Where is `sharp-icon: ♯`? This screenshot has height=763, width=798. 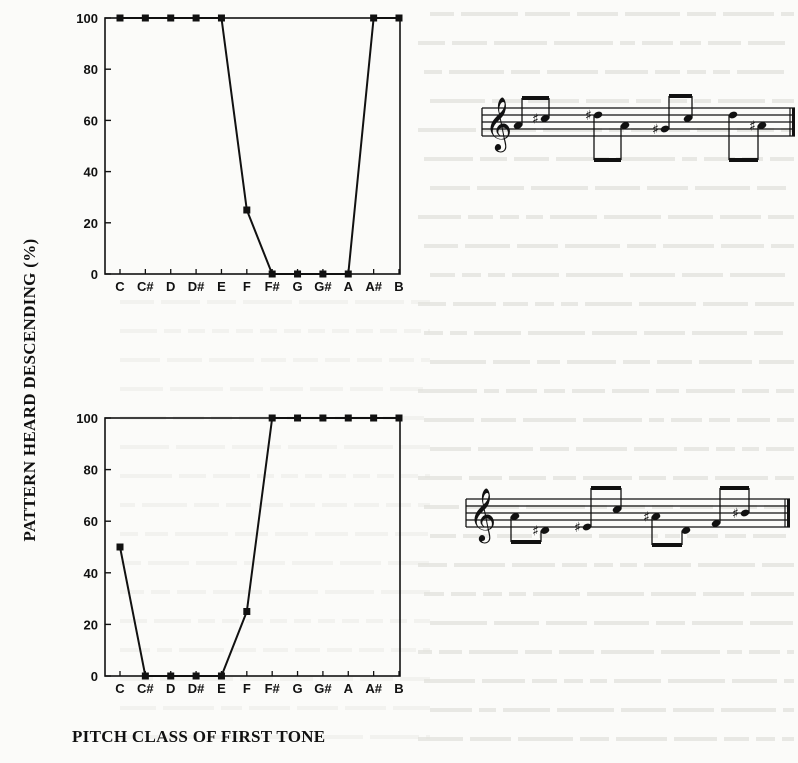 sharp-icon: ♯ is located at coordinates (588, 116).